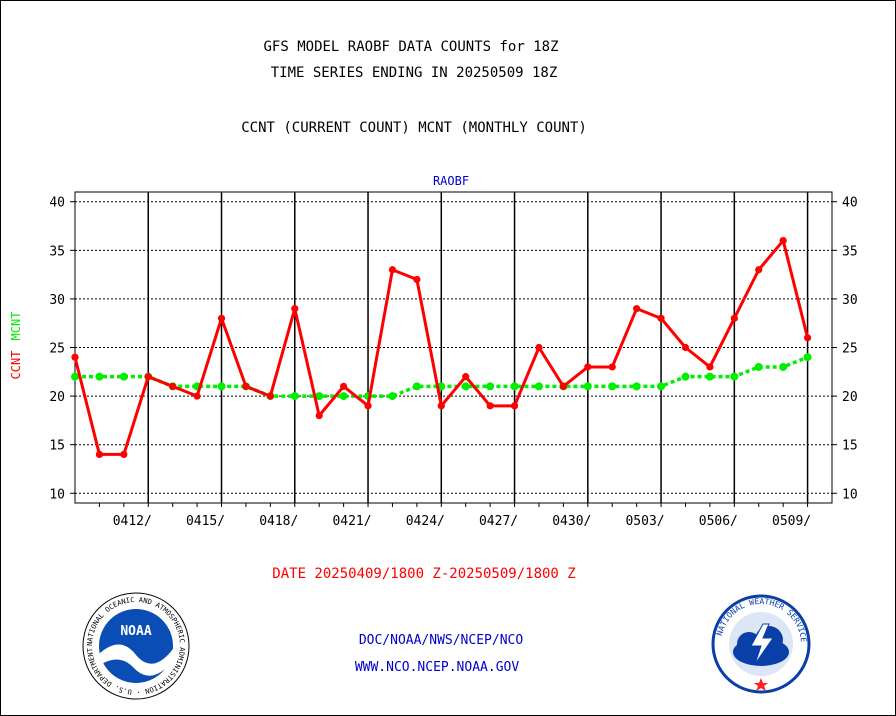  Describe the element at coordinates (132, 521) in the screenshot. I see `x-tick-label: 0412/` at that location.